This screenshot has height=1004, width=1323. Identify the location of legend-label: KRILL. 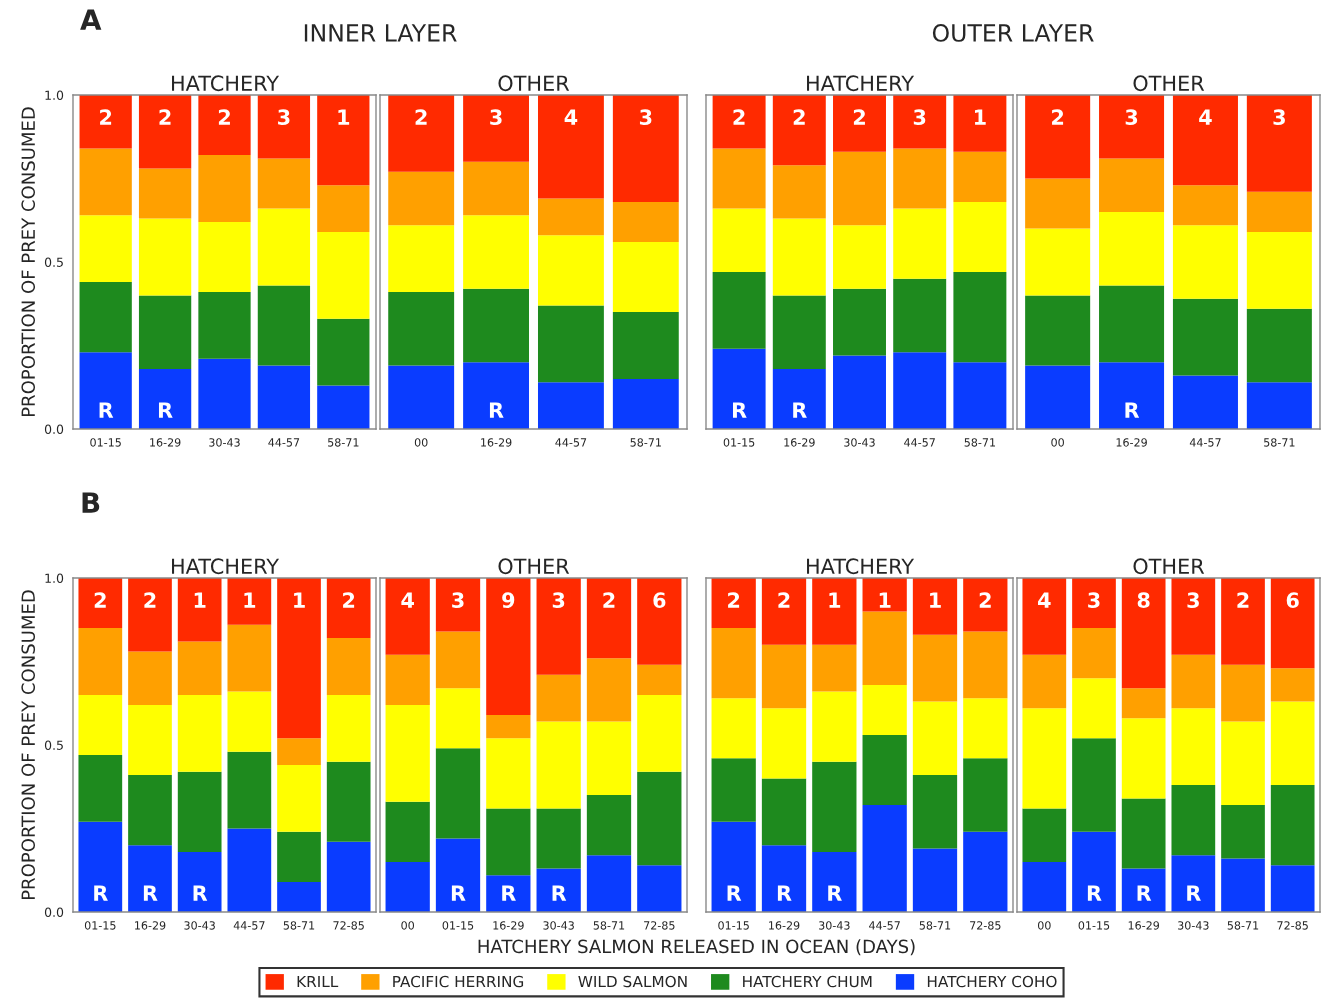
(318, 981).